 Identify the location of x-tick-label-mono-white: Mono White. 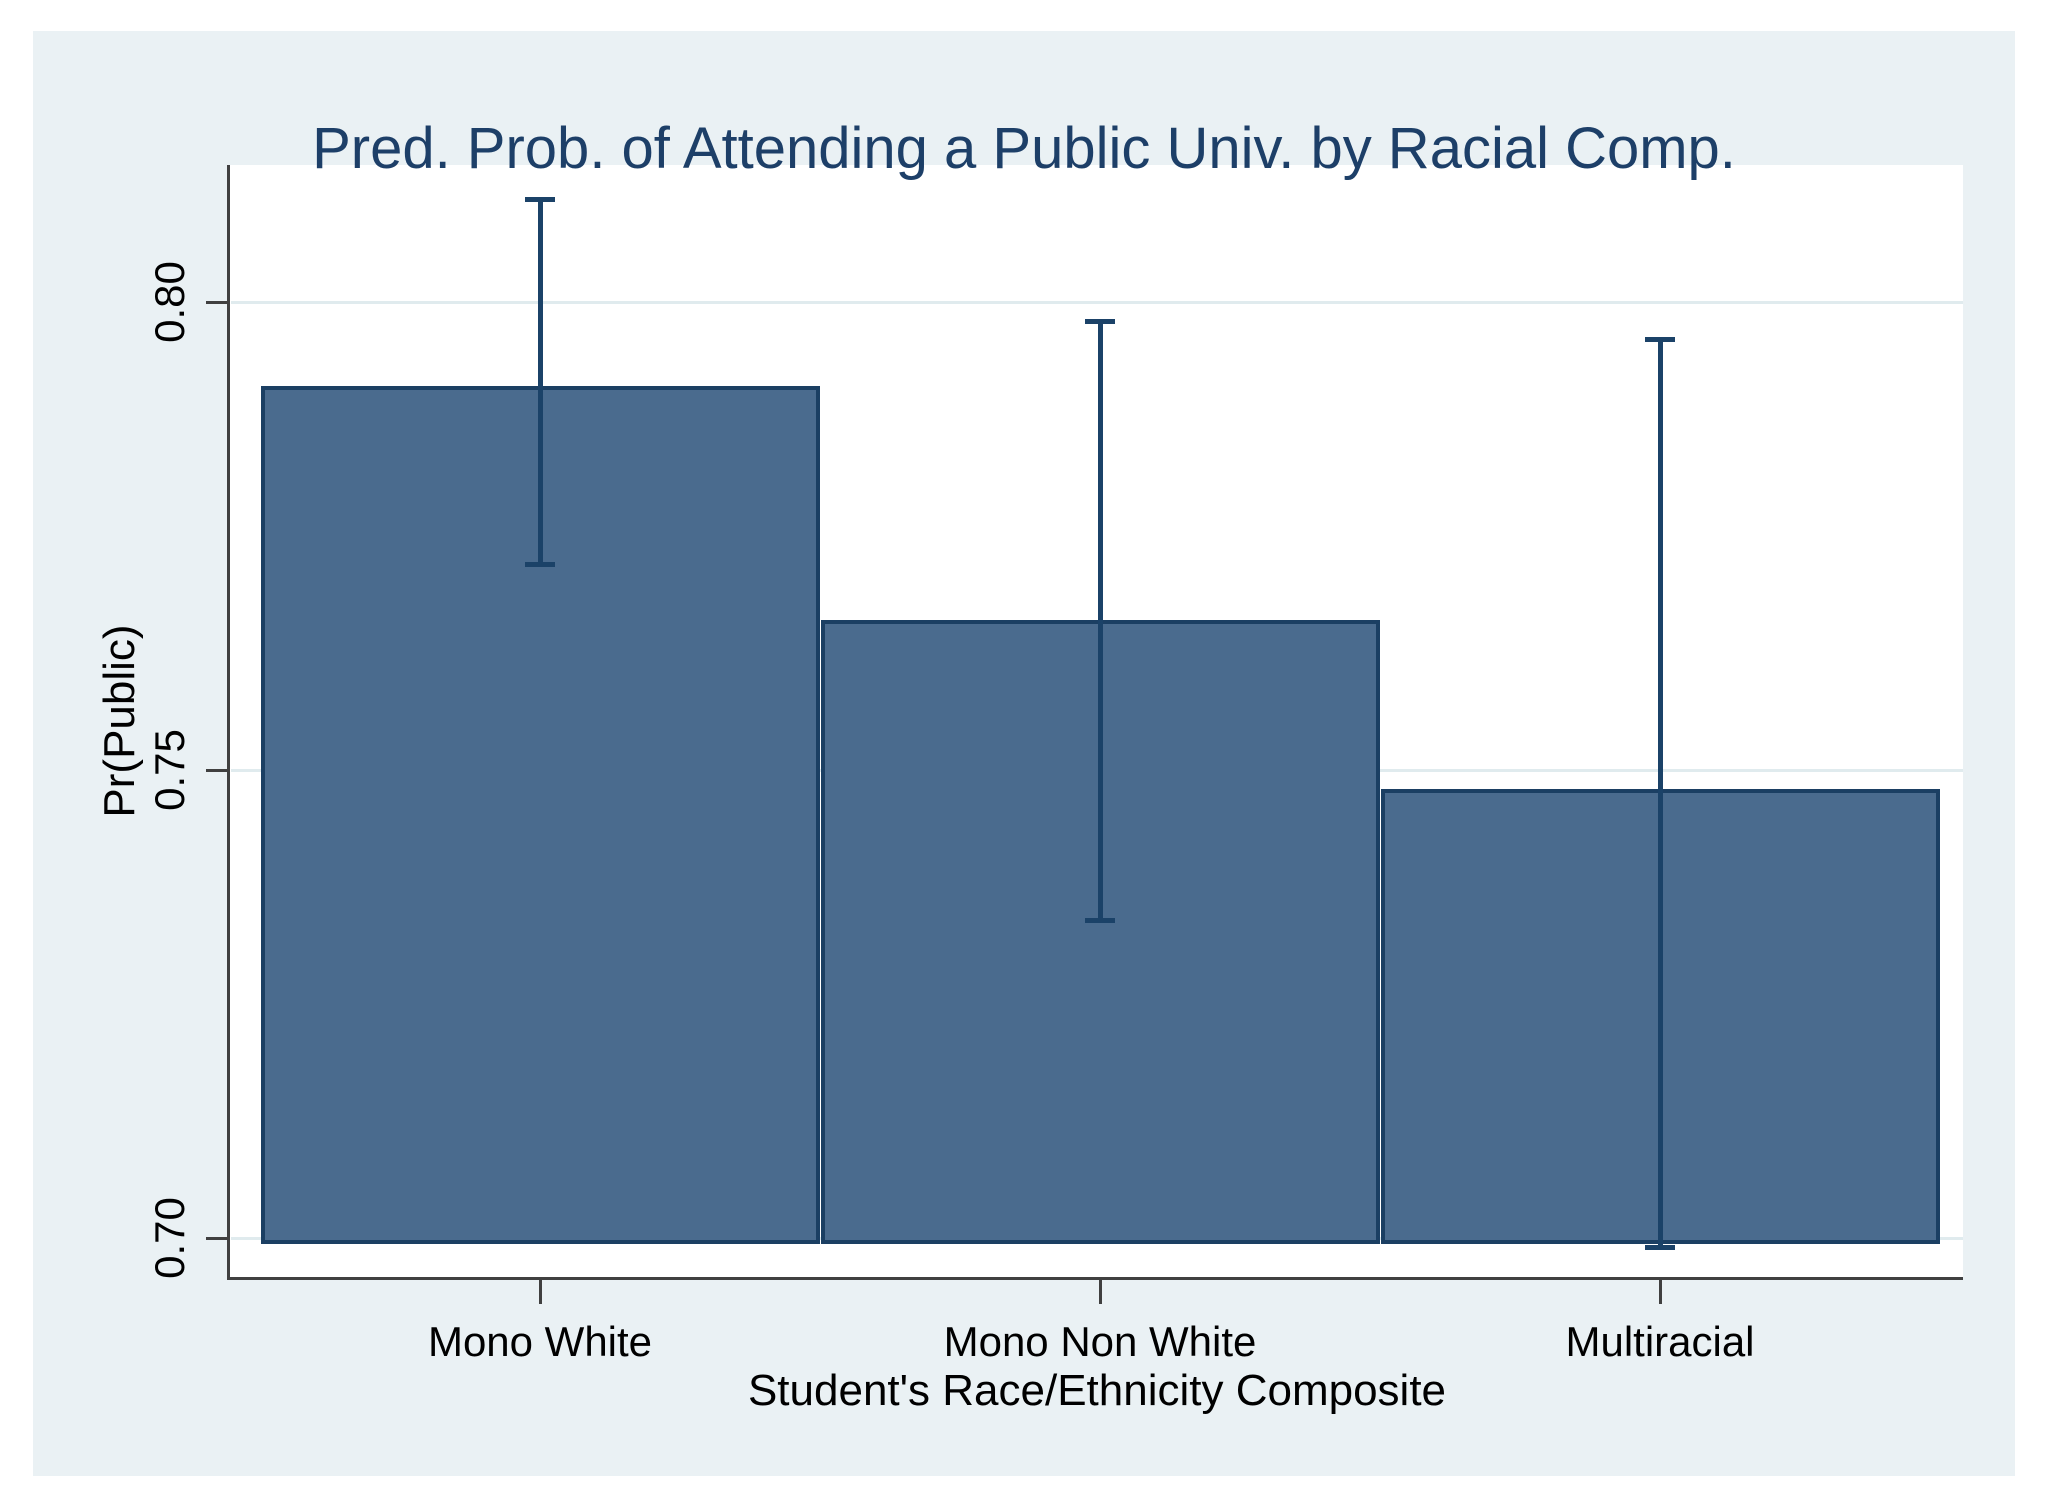
(540, 1341).